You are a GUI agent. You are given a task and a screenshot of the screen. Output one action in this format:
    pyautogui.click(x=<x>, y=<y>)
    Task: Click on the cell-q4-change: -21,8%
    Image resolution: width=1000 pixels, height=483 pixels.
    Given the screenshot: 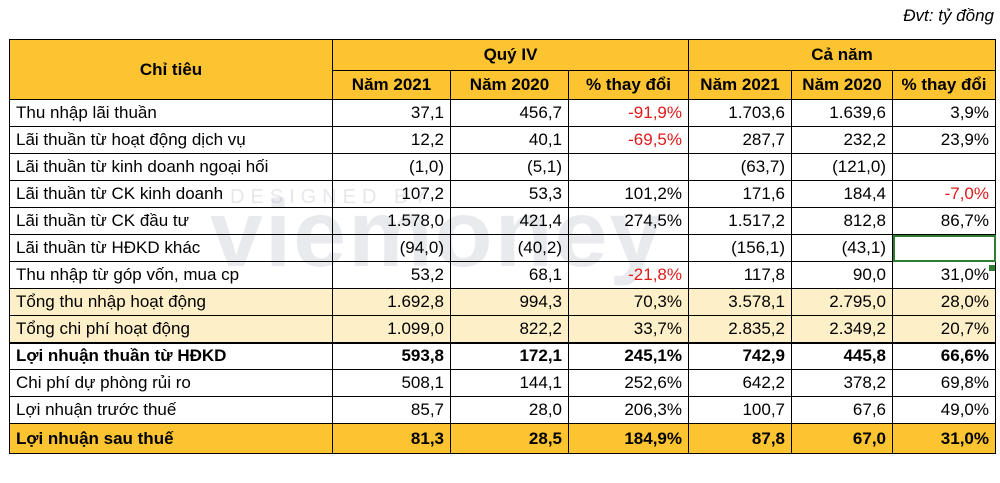 What is the action you would take?
    pyautogui.click(x=628, y=275)
    